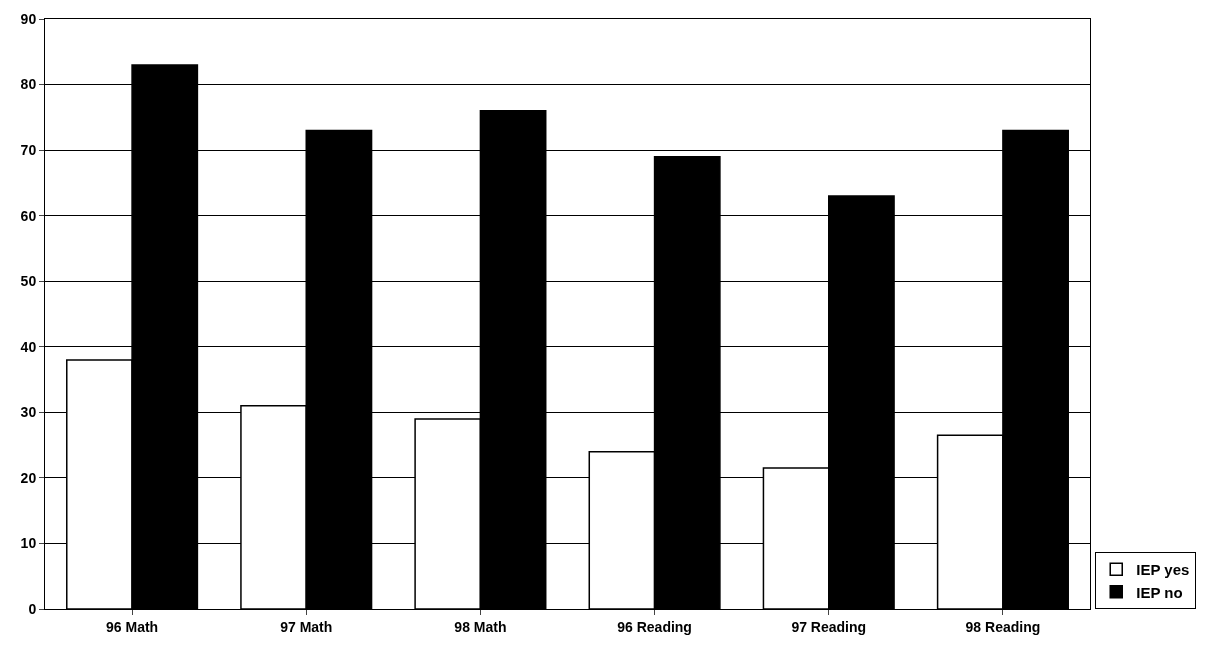 This screenshot has height=670, width=1229. Describe the element at coordinates (654, 626) in the screenshot. I see `x-tick-label: 96 Reading` at that location.